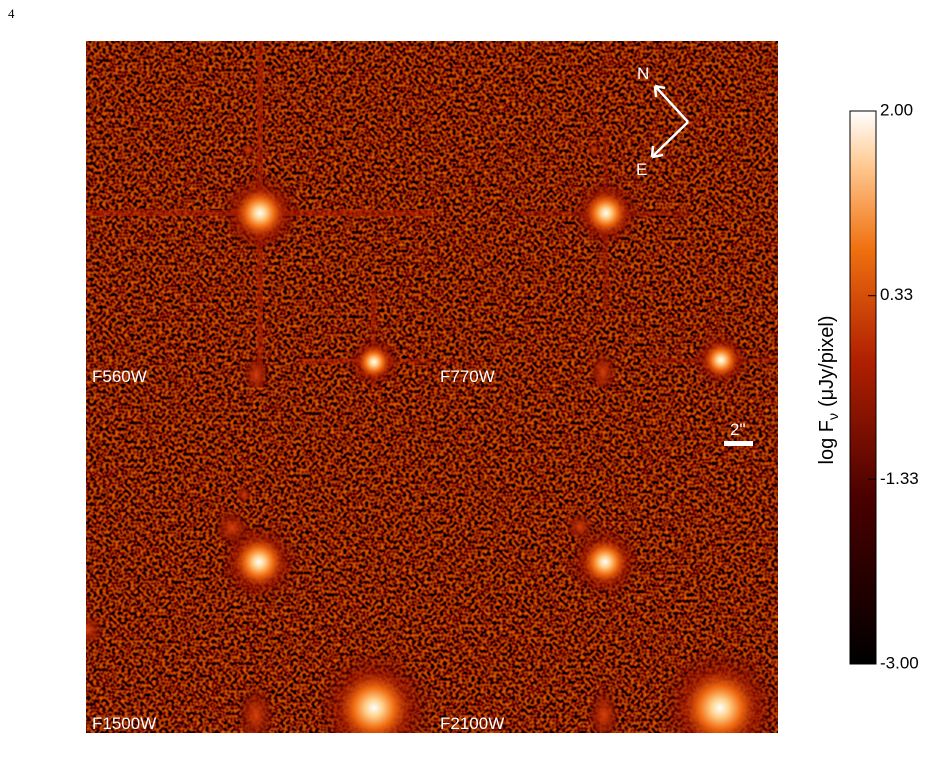 The width and height of the screenshot is (945, 758). I want to click on panel-label: F2100W, so click(472, 723).